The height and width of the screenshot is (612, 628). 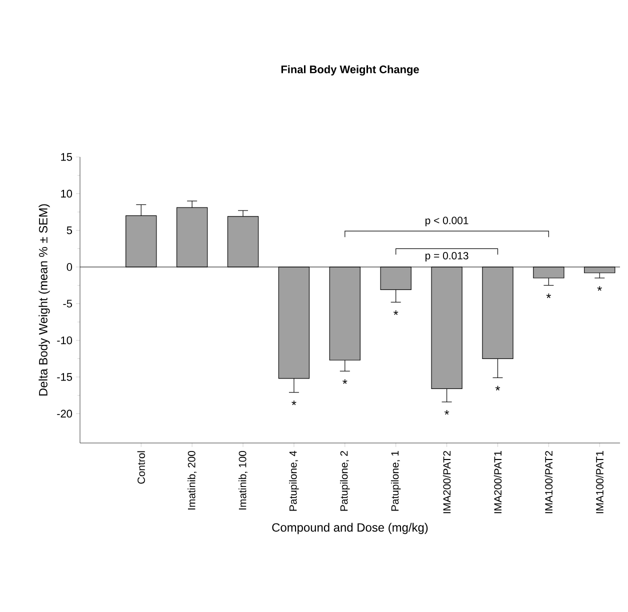 What do you see at coordinates (498, 482) in the screenshot?
I see `x-tick-label: IMA200/PAT1` at bounding box center [498, 482].